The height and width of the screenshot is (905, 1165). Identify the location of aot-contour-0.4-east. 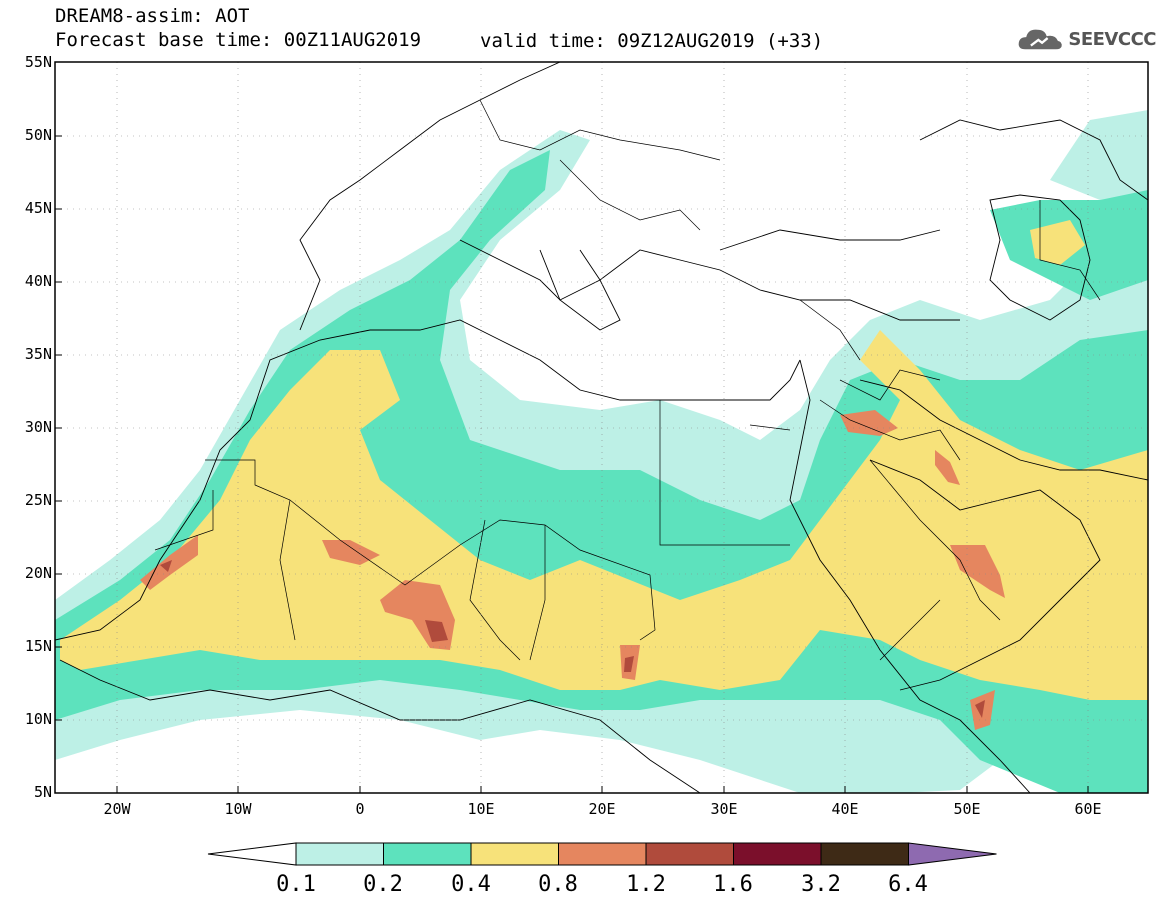
(1057, 242).